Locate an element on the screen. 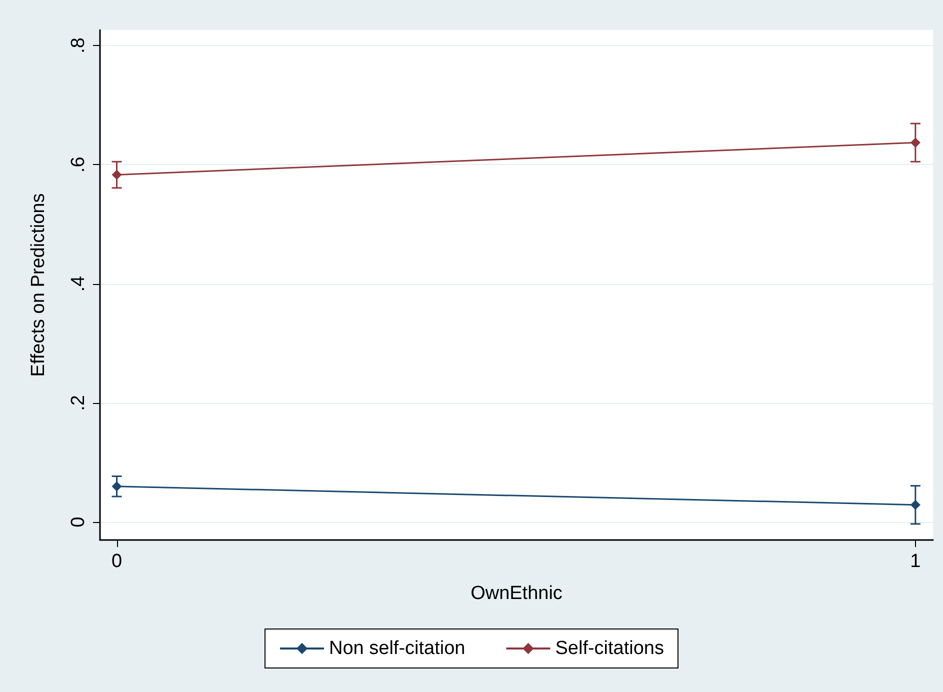 This screenshot has height=692, width=943. x-axis-title: OwnEthnic is located at coordinates (516, 593).